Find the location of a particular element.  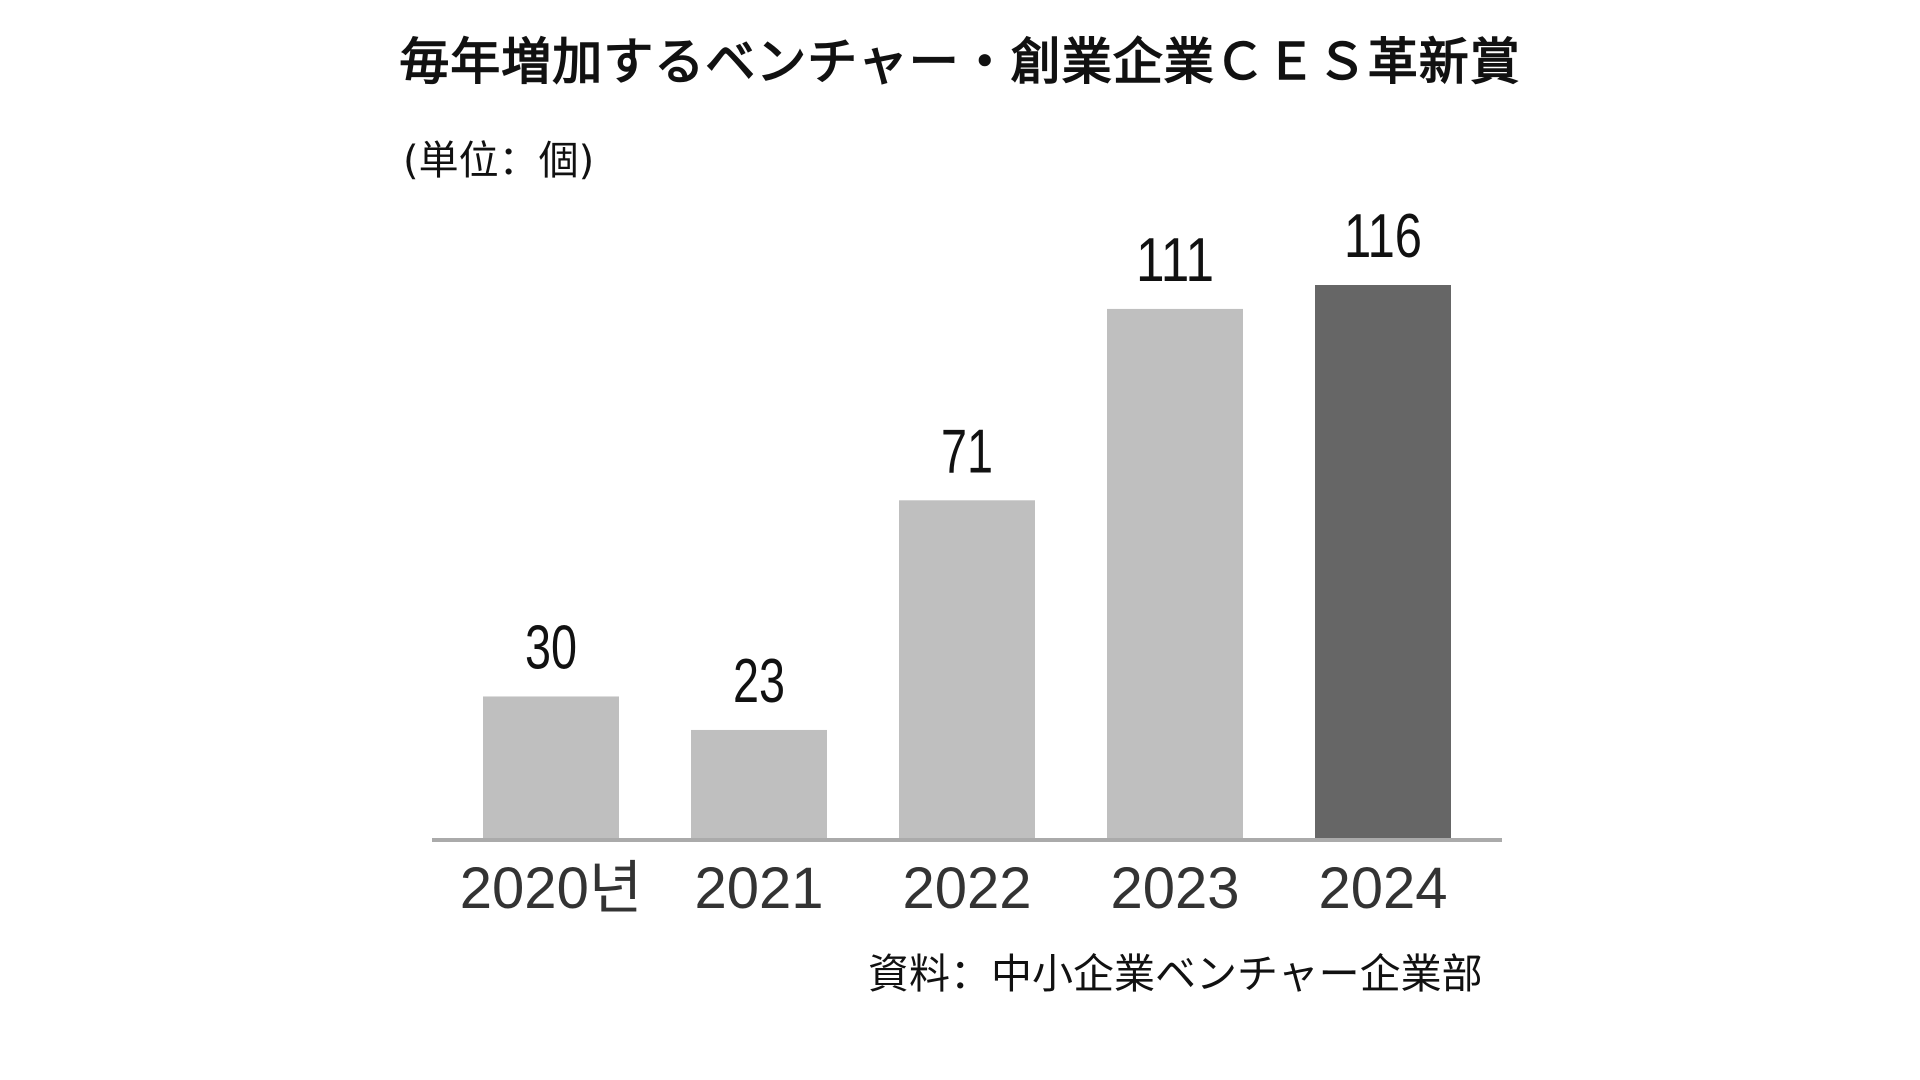

value-label-2024: 116 is located at coordinates (1383, 236).